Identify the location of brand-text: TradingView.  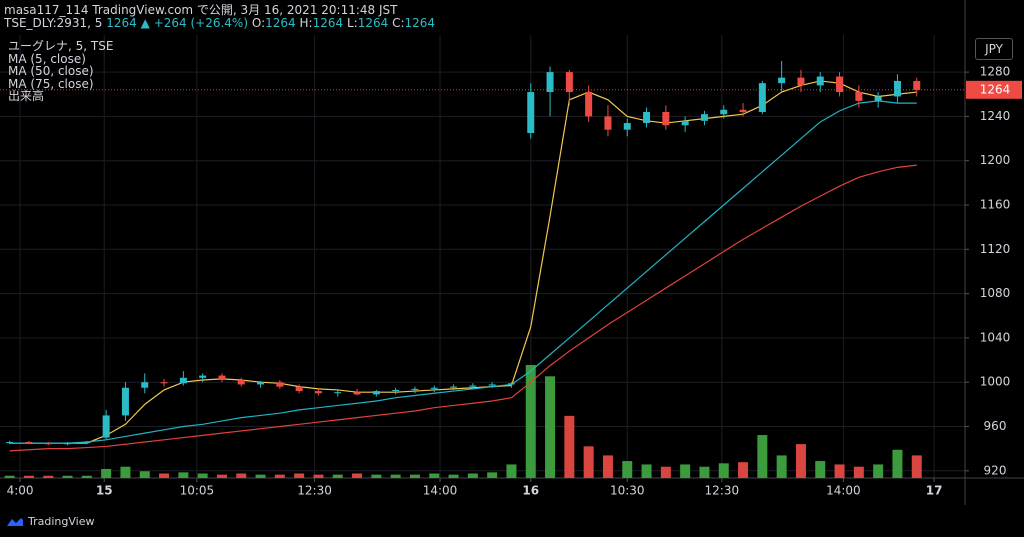
(61, 521).